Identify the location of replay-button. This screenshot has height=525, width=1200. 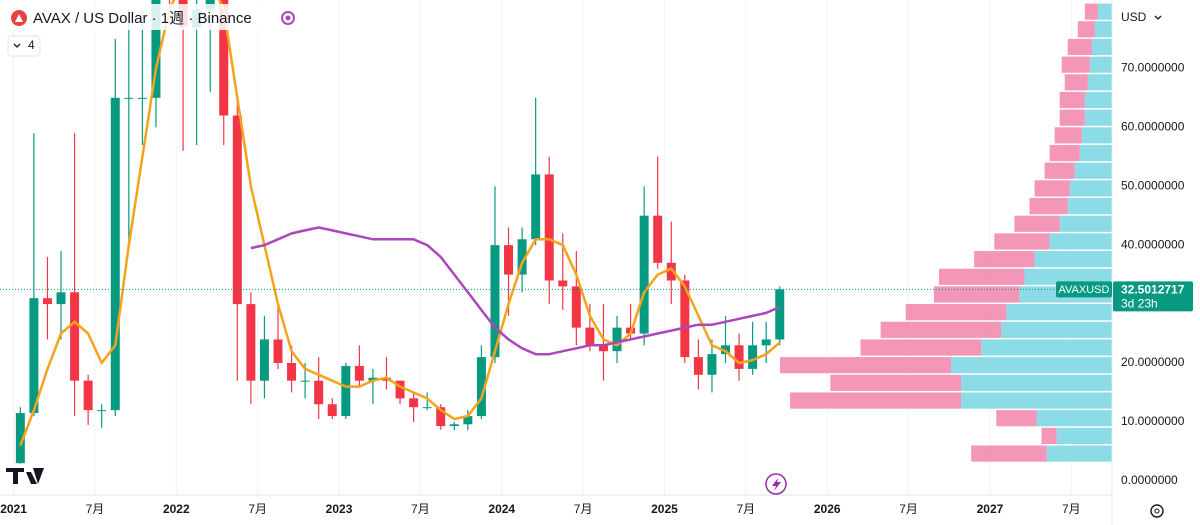
(776, 484).